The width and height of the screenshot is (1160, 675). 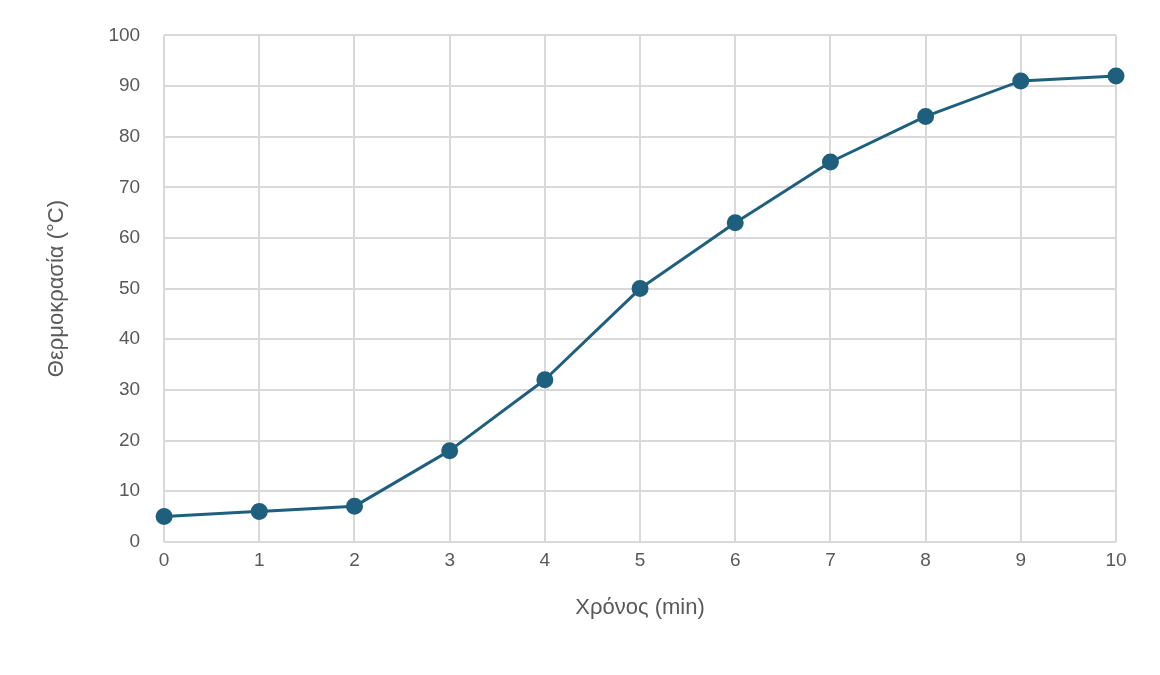 What do you see at coordinates (640, 560) in the screenshot?
I see `x-tick-label: 5` at bounding box center [640, 560].